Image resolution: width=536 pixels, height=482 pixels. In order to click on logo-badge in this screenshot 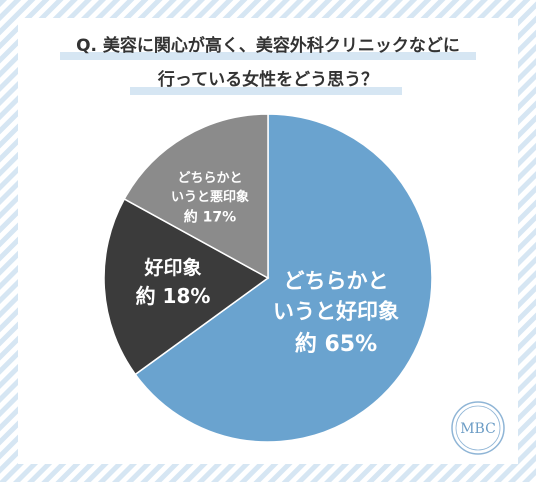, I will do `click(478, 428)`.